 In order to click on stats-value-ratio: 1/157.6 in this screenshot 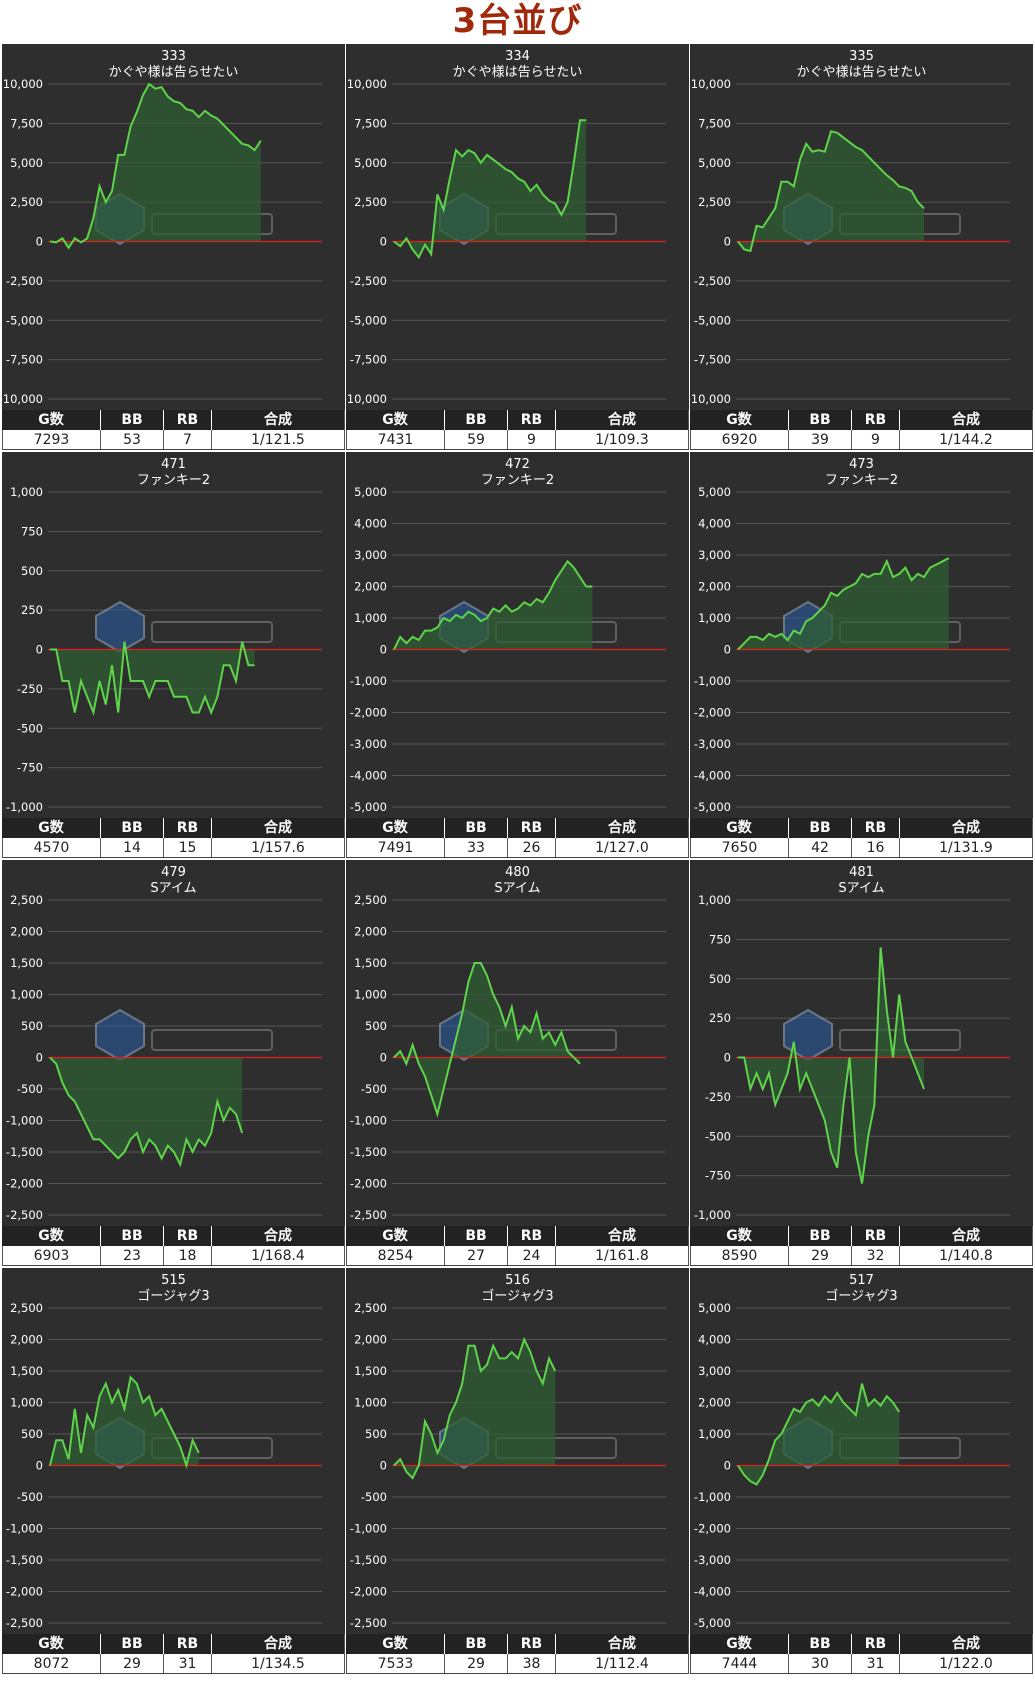, I will do `click(278, 847)`.